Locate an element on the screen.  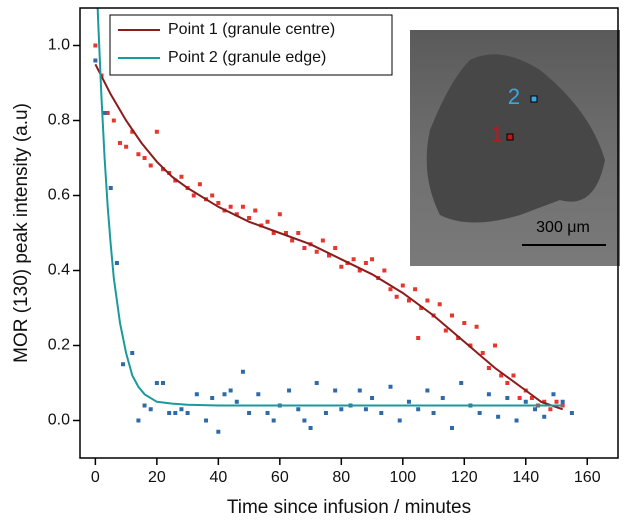
y-tick-label: 0.6 is located at coordinates (59, 195).